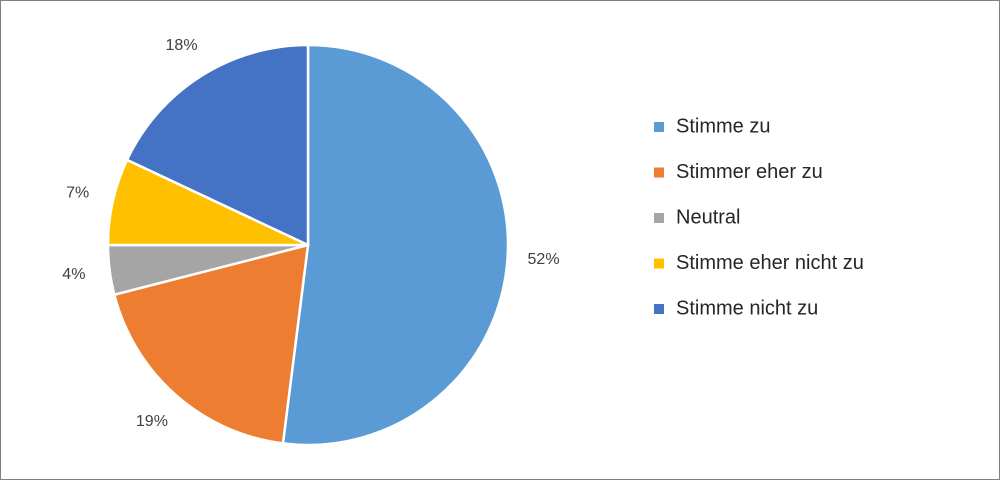  Describe the element at coordinates (73, 274) in the screenshot. I see `data-label: 4%` at that location.